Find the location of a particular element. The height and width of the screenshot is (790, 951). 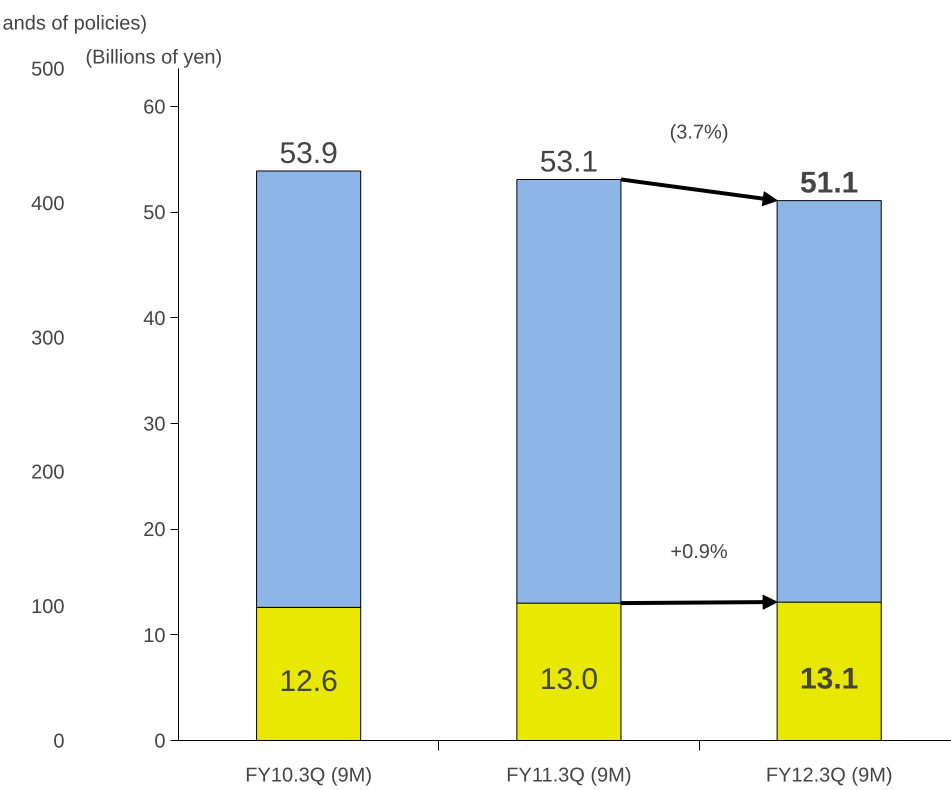

y2-tick-label: 200 is located at coordinates (48, 473).